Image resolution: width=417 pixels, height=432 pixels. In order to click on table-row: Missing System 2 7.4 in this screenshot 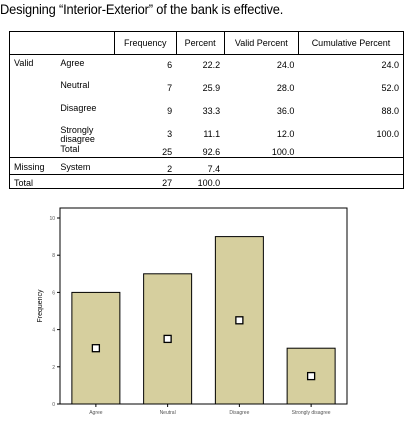, I will do `click(206, 166)`.